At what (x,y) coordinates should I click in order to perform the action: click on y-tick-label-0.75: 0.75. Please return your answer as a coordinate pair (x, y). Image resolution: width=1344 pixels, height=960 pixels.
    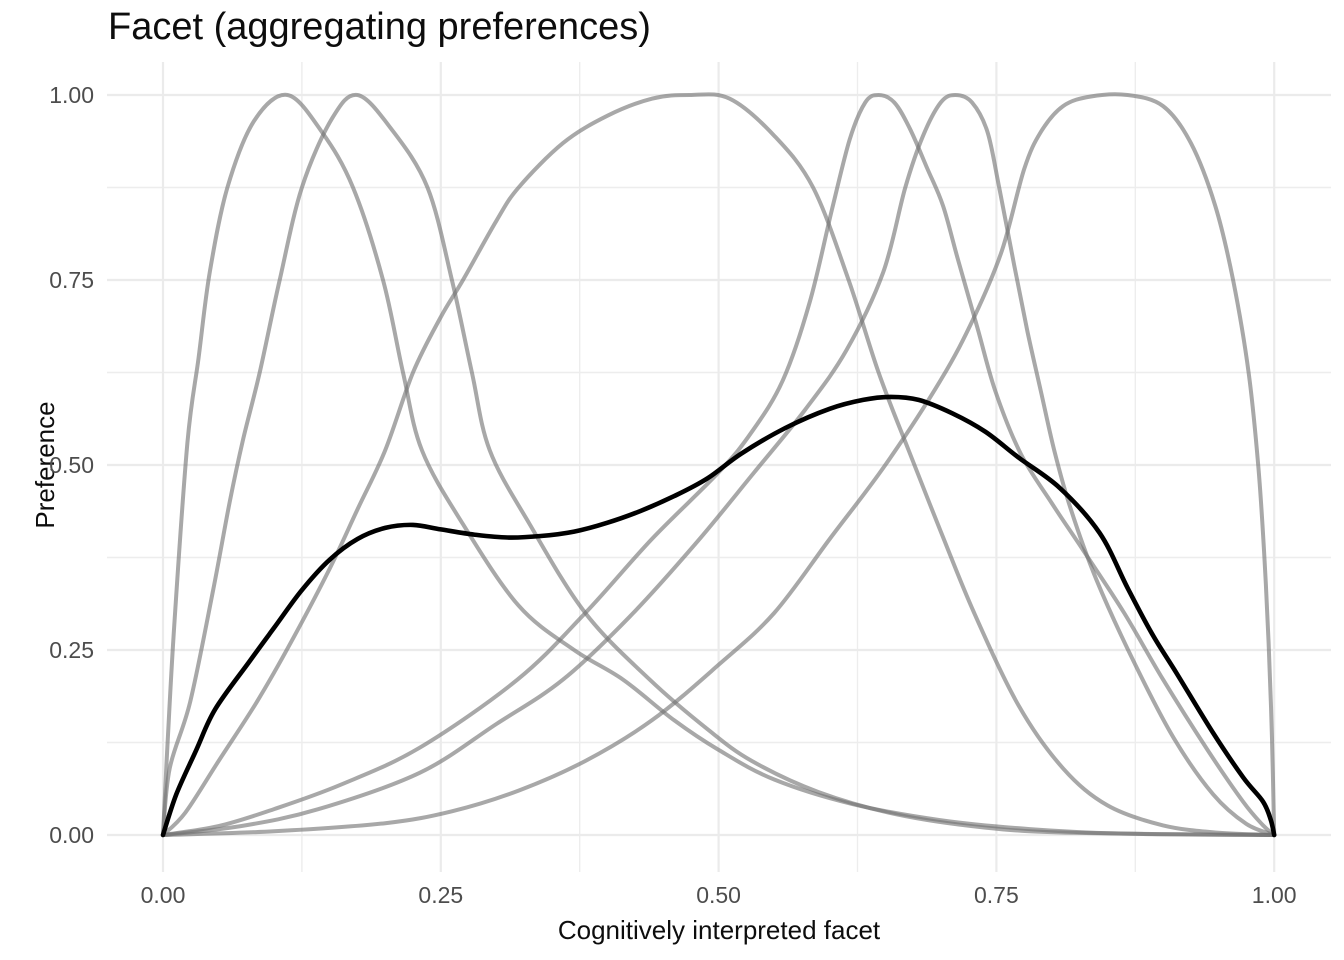
    Looking at the image, I should click on (71, 280).